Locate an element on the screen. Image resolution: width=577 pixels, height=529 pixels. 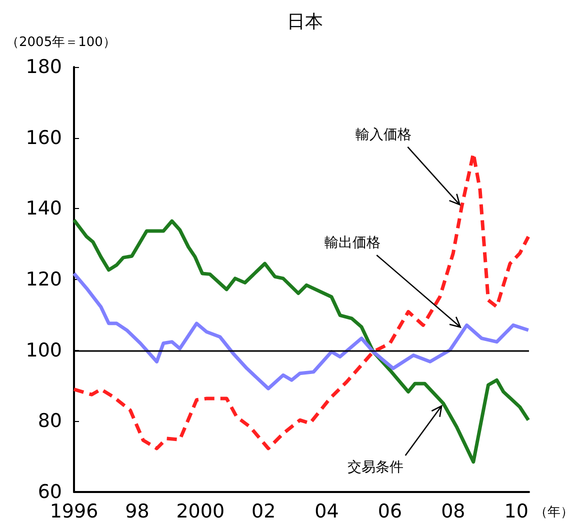
annotation: 交易条件 is located at coordinates (375, 467).